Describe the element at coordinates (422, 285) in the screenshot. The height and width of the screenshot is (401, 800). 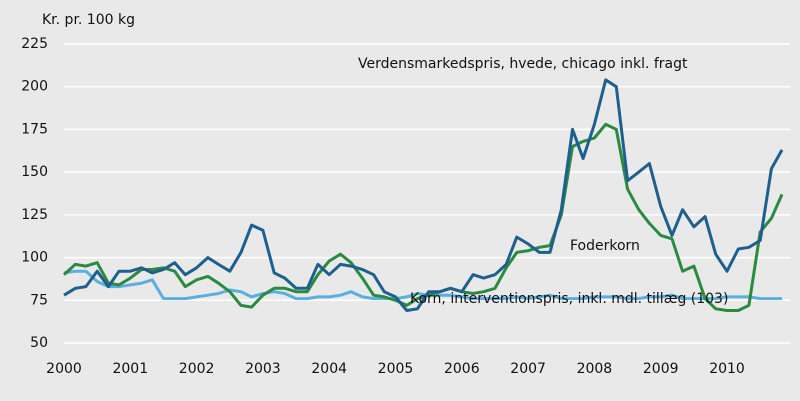
I see `series-line` at that location.